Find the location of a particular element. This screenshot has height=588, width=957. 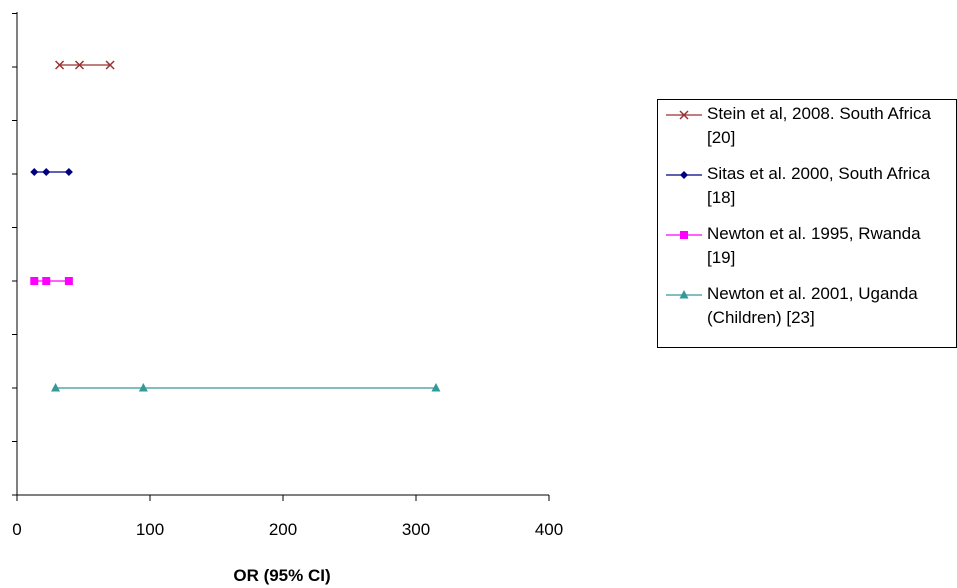

x-tick-label: 100 is located at coordinates (150, 529).